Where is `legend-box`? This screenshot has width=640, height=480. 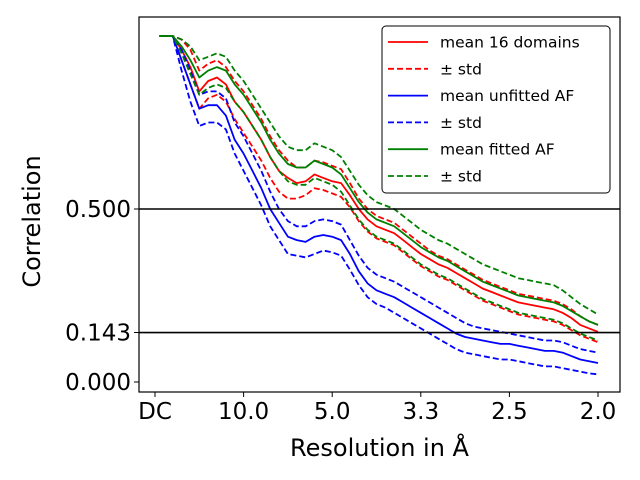
legend-box is located at coordinates (496, 109).